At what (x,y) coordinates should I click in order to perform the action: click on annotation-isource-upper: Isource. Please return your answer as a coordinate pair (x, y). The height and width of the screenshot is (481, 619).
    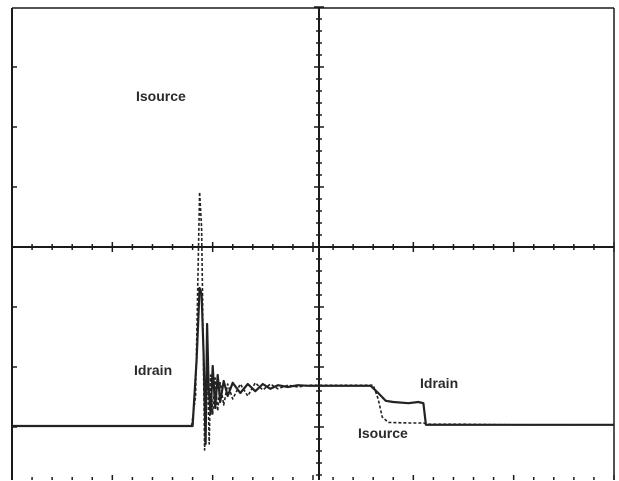
    Looking at the image, I should click on (161, 96).